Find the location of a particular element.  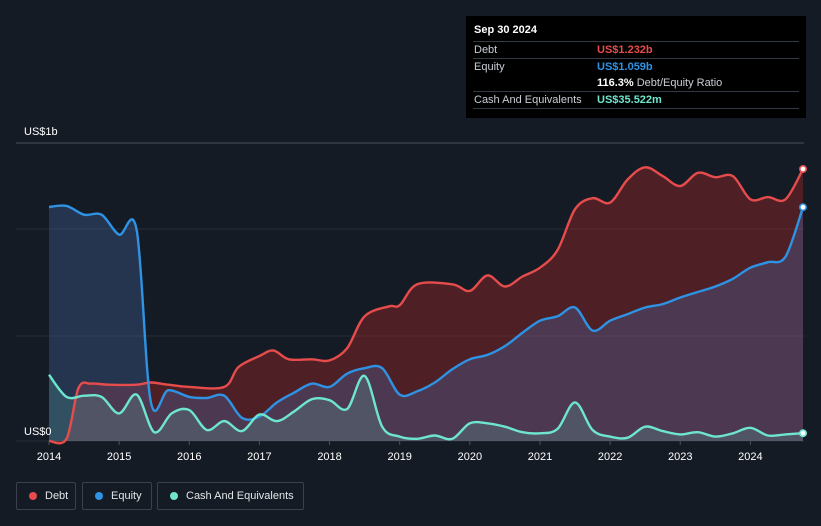

equity-legend-dot-icon is located at coordinates (99, 496).